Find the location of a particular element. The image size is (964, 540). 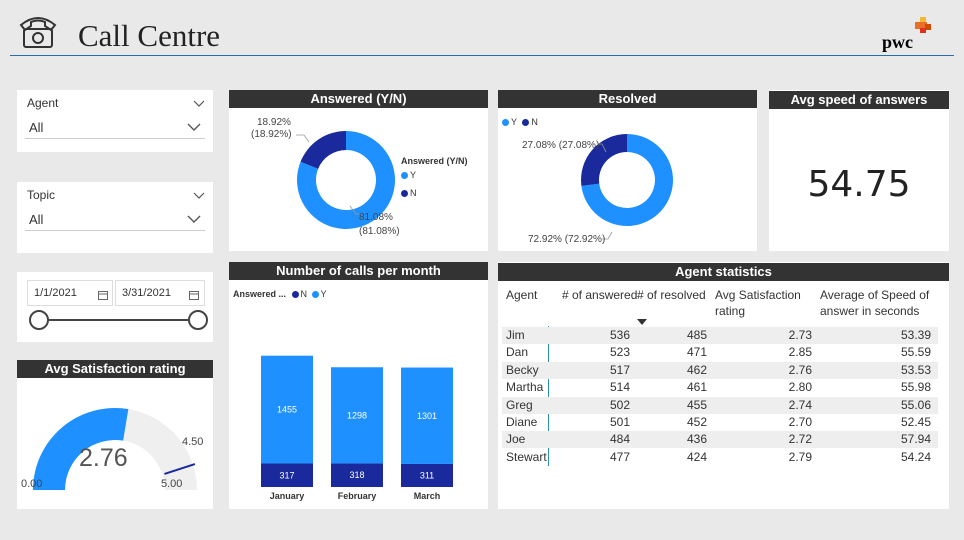

gauge-max: 5.00 is located at coordinates (172, 484).